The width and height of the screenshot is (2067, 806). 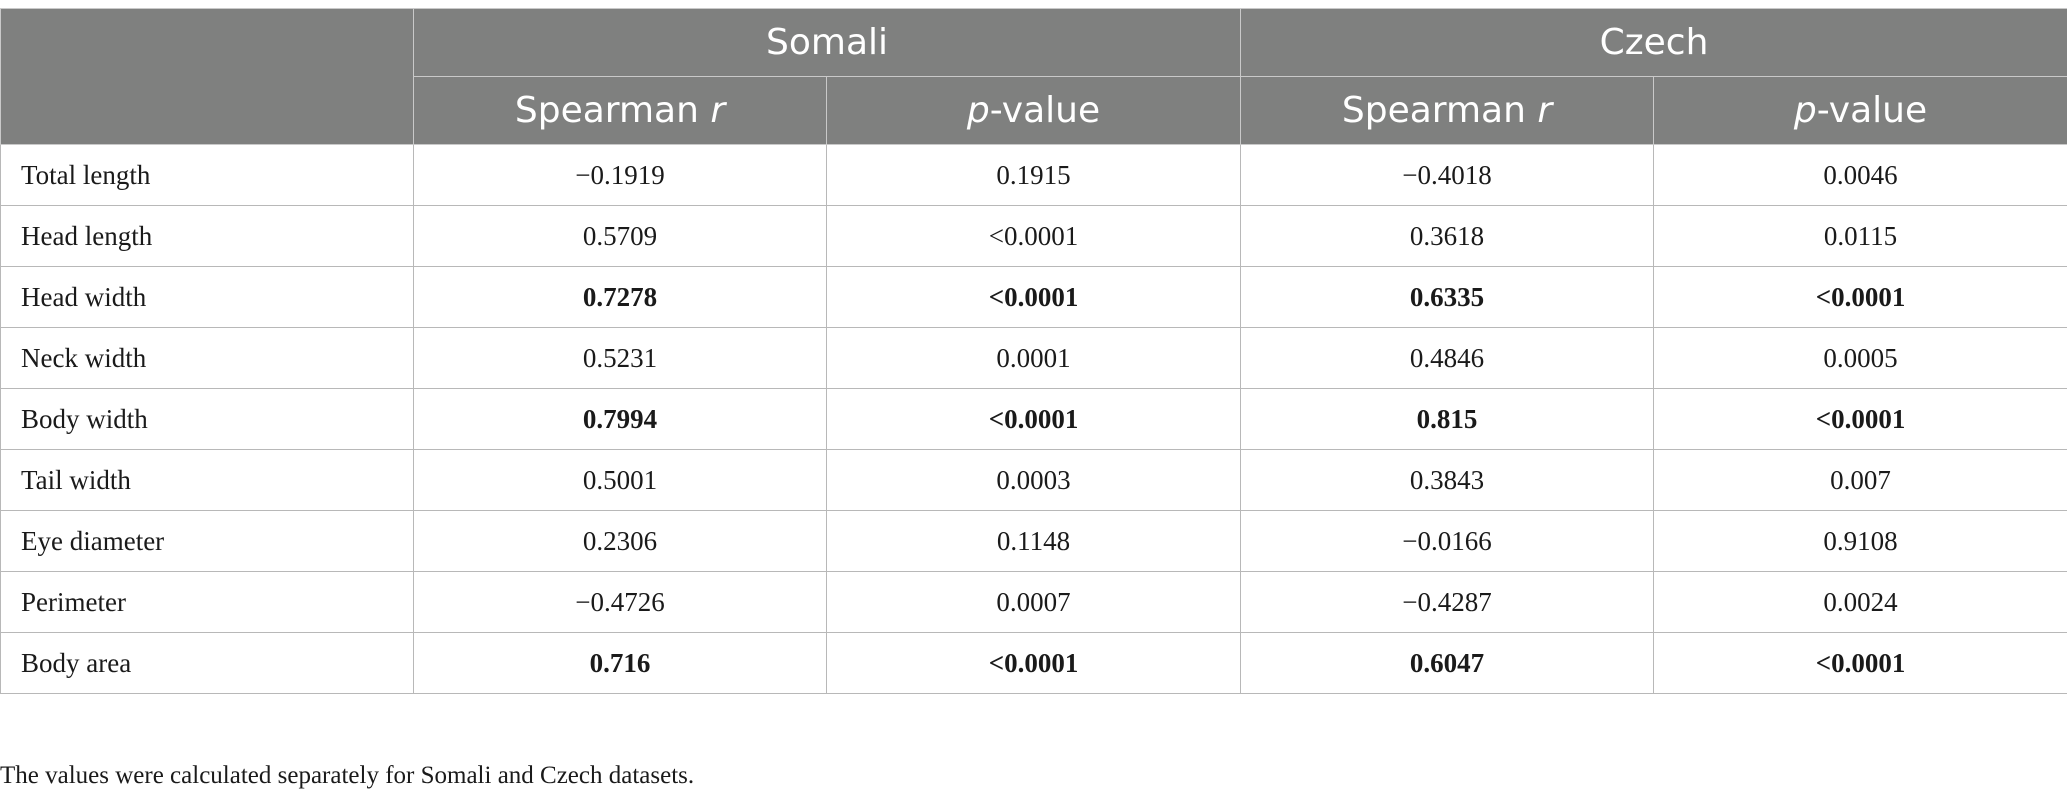 What do you see at coordinates (207, 297) in the screenshot?
I see `row-label: Head width` at bounding box center [207, 297].